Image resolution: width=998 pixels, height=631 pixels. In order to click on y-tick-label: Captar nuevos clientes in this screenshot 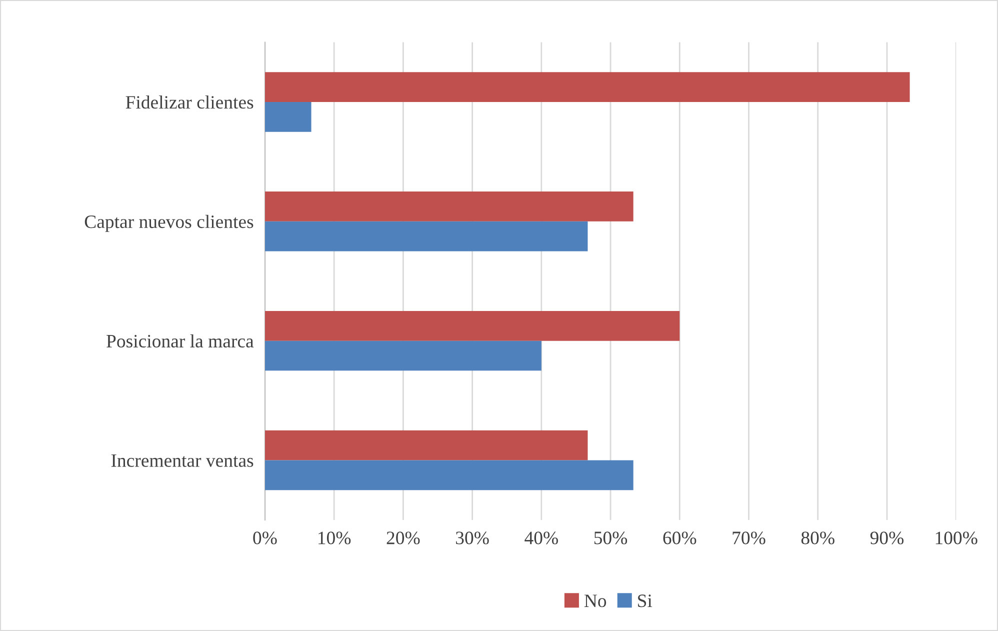, I will do `click(169, 223)`.